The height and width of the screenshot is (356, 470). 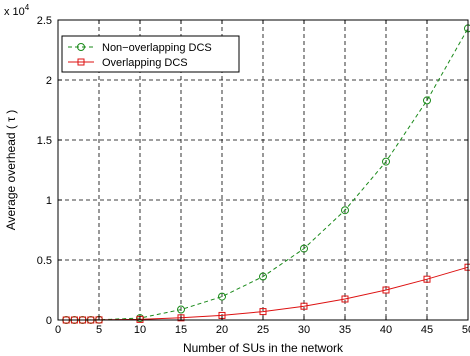 I want to click on legend-marker-non-overlapping, so click(x=81, y=47).